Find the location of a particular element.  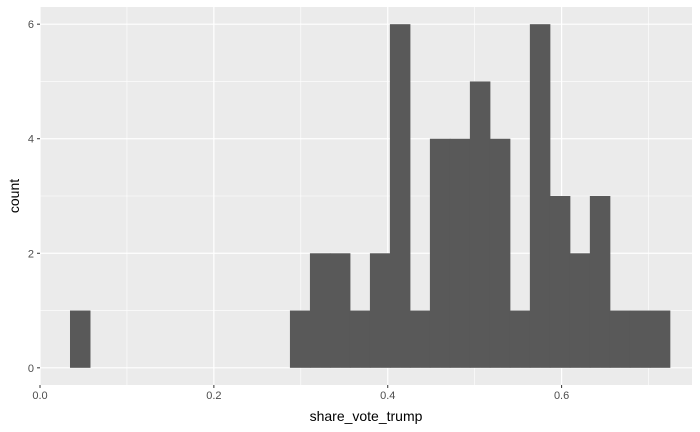

y-axis-ticks: 0 2 4 6 is located at coordinates (34, 197).